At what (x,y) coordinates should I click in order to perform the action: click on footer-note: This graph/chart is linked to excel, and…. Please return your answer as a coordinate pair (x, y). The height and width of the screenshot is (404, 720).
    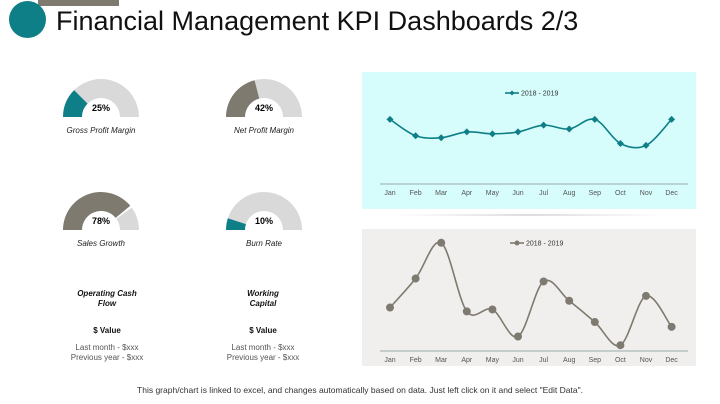
    Looking at the image, I should click on (360, 390).